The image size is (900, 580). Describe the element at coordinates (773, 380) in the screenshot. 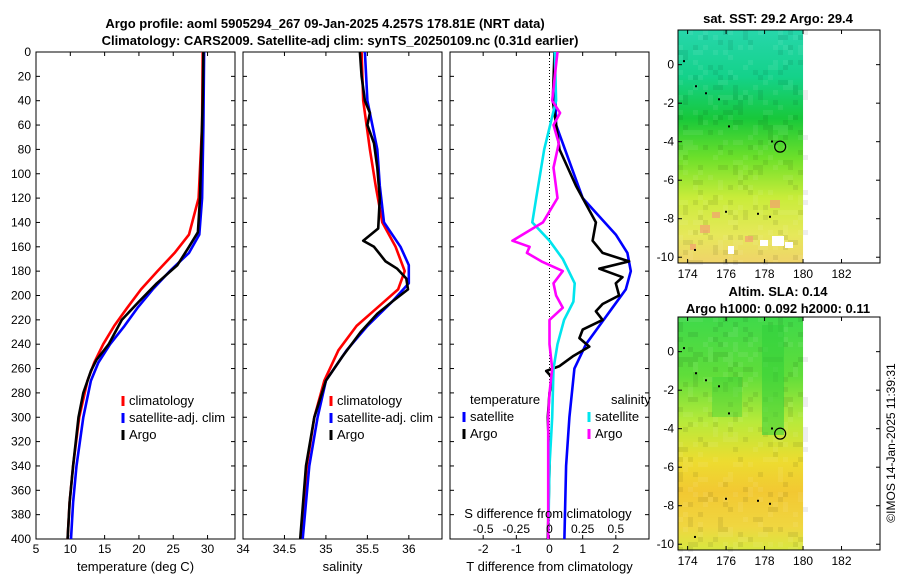

I see `sla-green-band` at that location.